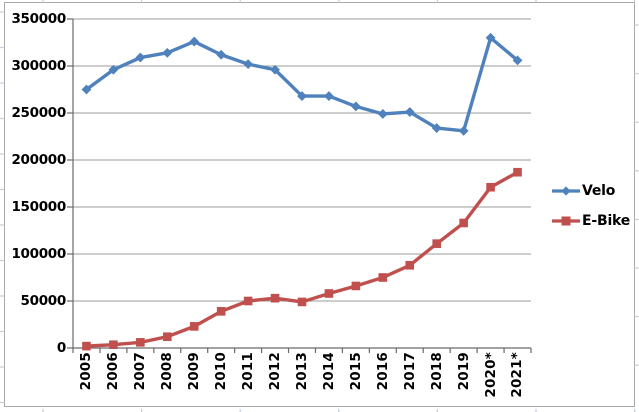  I want to click on x-axis-label-cell: 2019, so click(463, 381).